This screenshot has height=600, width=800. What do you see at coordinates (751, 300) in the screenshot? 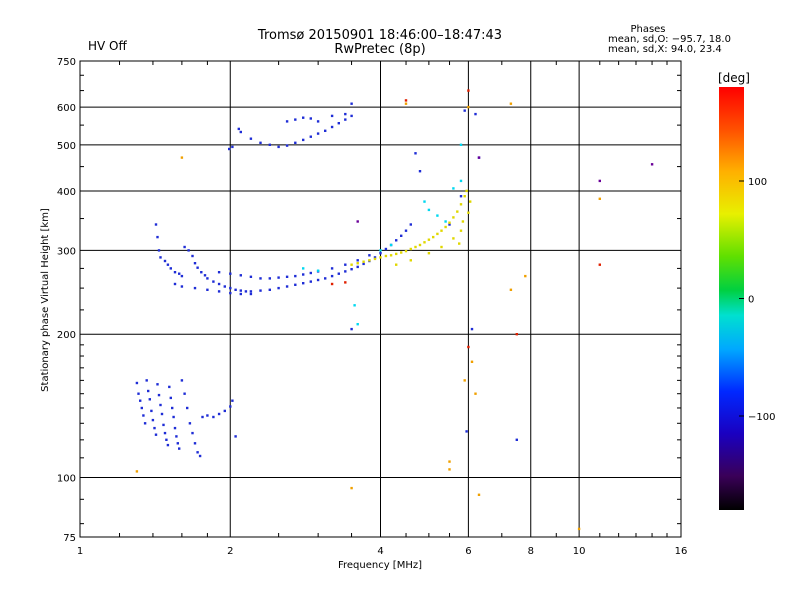
I see `colorbar-tick-label: 0` at bounding box center [751, 300].